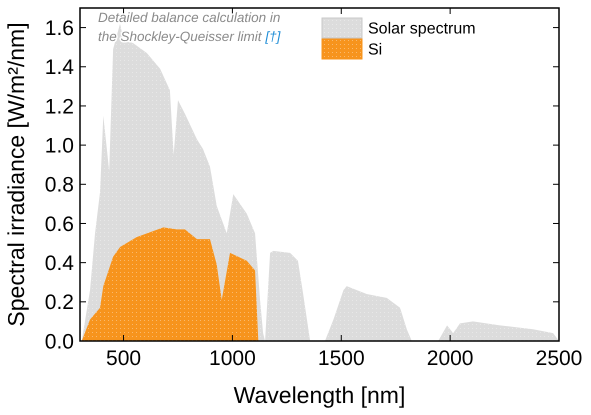 The width and height of the screenshot is (591, 415). What do you see at coordinates (59, 185) in the screenshot?
I see `y-tick-label: 0.8` at bounding box center [59, 185].